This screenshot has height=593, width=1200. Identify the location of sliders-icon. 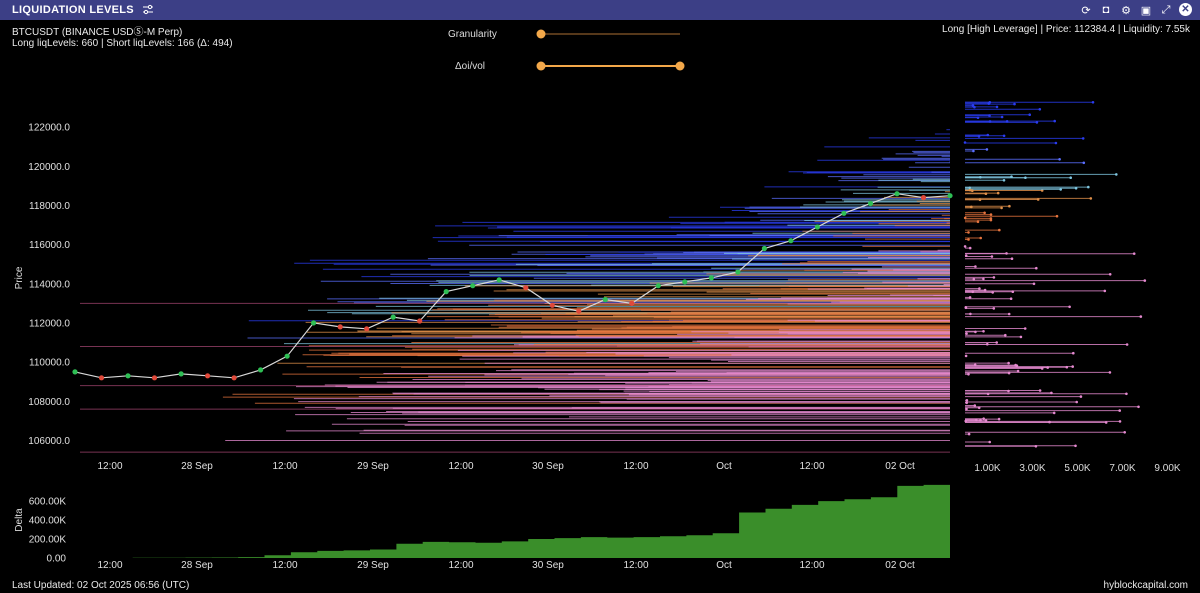
(148, 10).